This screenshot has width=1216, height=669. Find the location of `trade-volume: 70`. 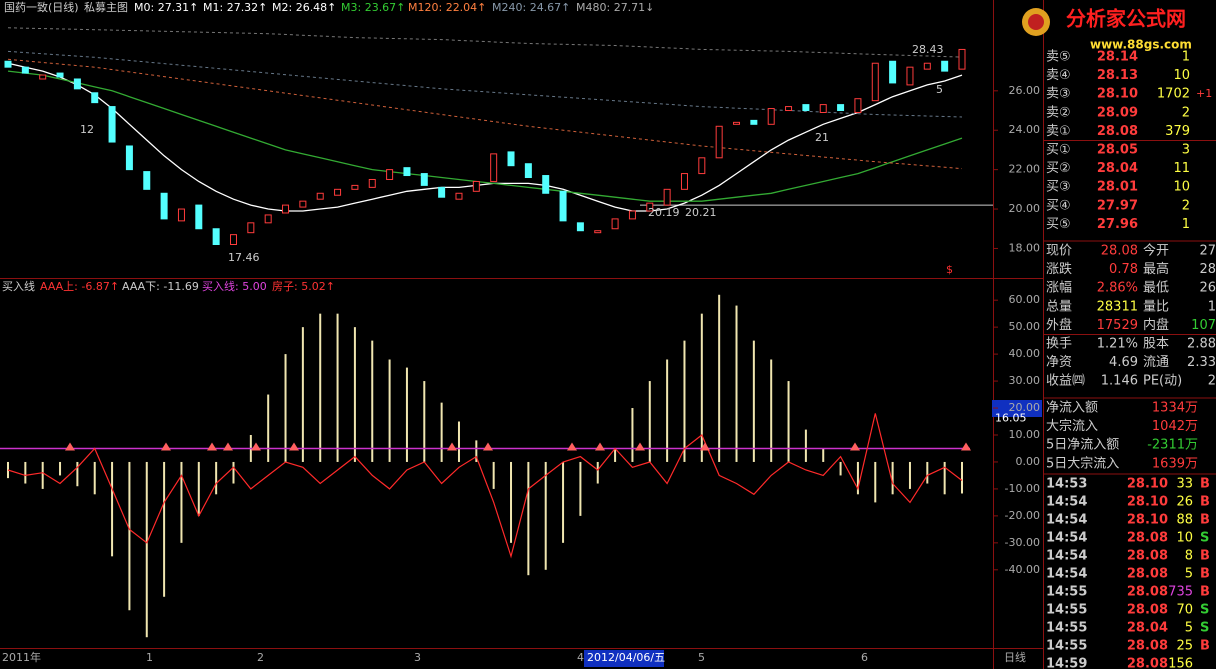

trade-volume: 70 is located at coordinates (1184, 610).